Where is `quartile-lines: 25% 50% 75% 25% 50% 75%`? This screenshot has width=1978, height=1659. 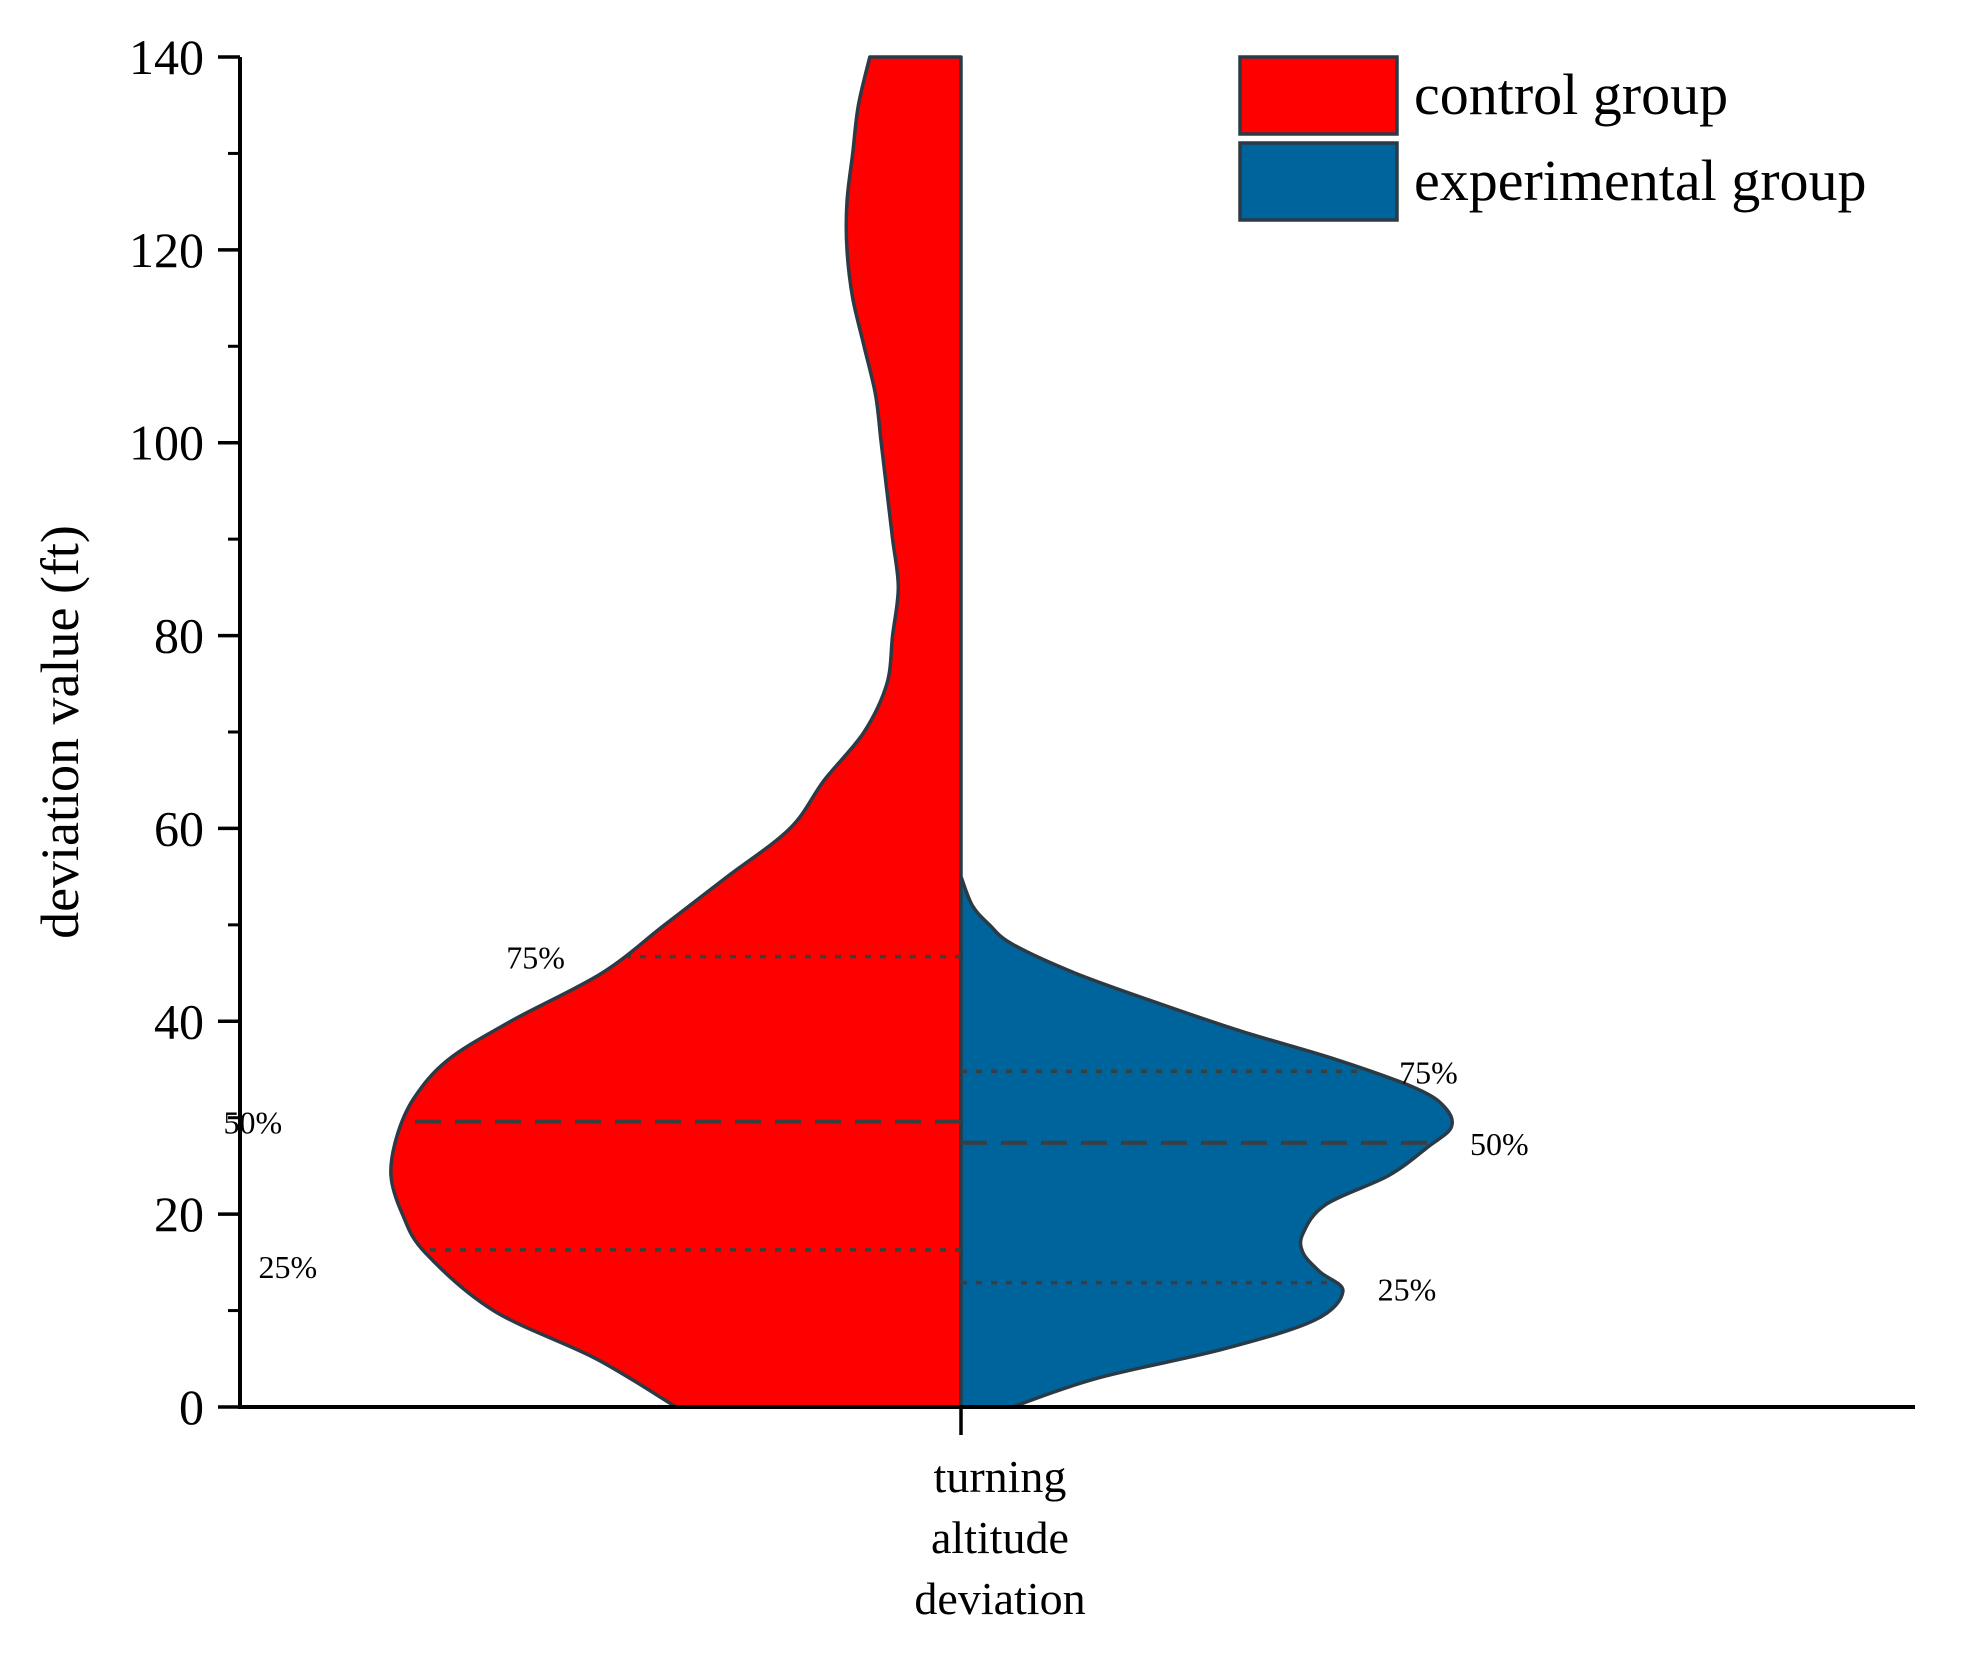 quartile-lines: 25% 50% 75% 25% 50% 75% is located at coordinates (876, 1124).